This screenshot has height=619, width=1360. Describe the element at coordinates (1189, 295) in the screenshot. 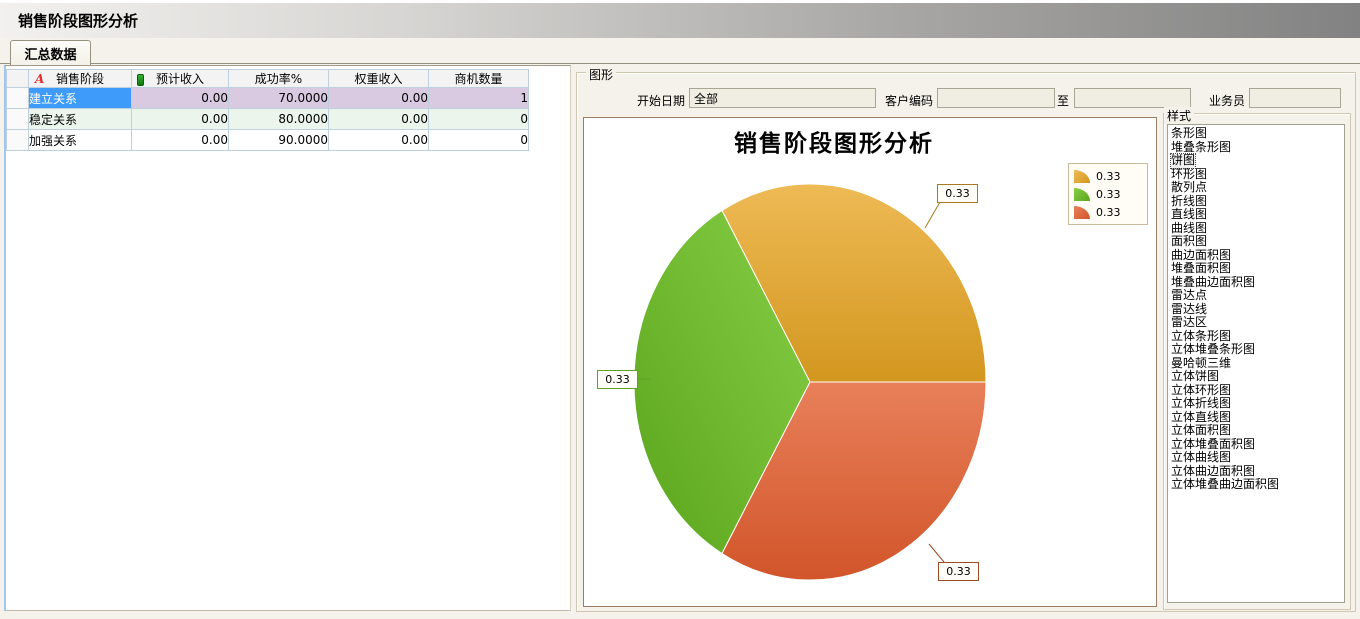

I see `style-list-item-label: 雷达点` at that location.